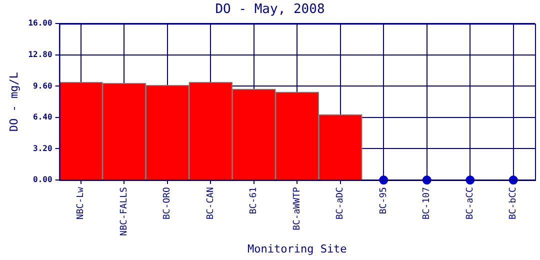  I want to click on x-tick-label: BC-aWWTP, so click(297, 208).